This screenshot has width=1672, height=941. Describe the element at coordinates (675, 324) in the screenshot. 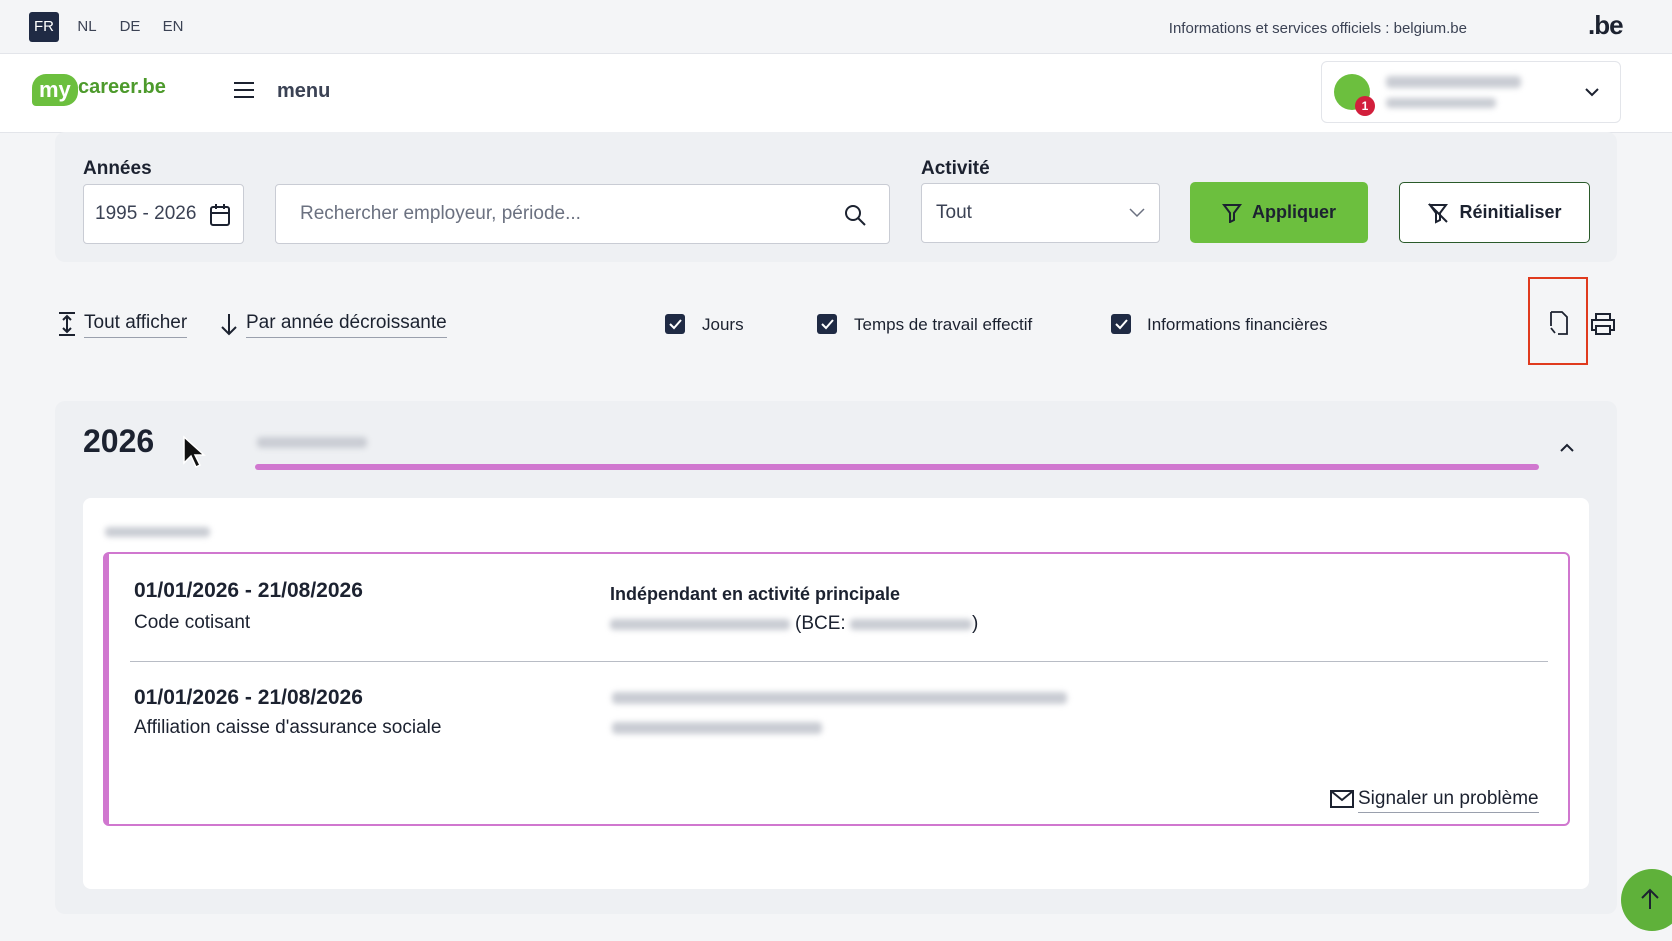

I see `checkbox-days` at that location.